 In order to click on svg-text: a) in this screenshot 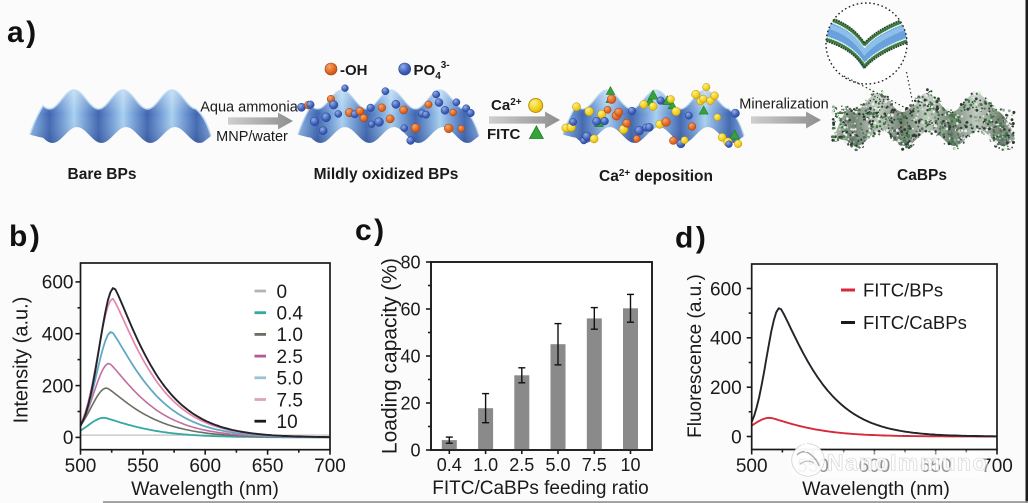, I will do `click(23, 32)`.